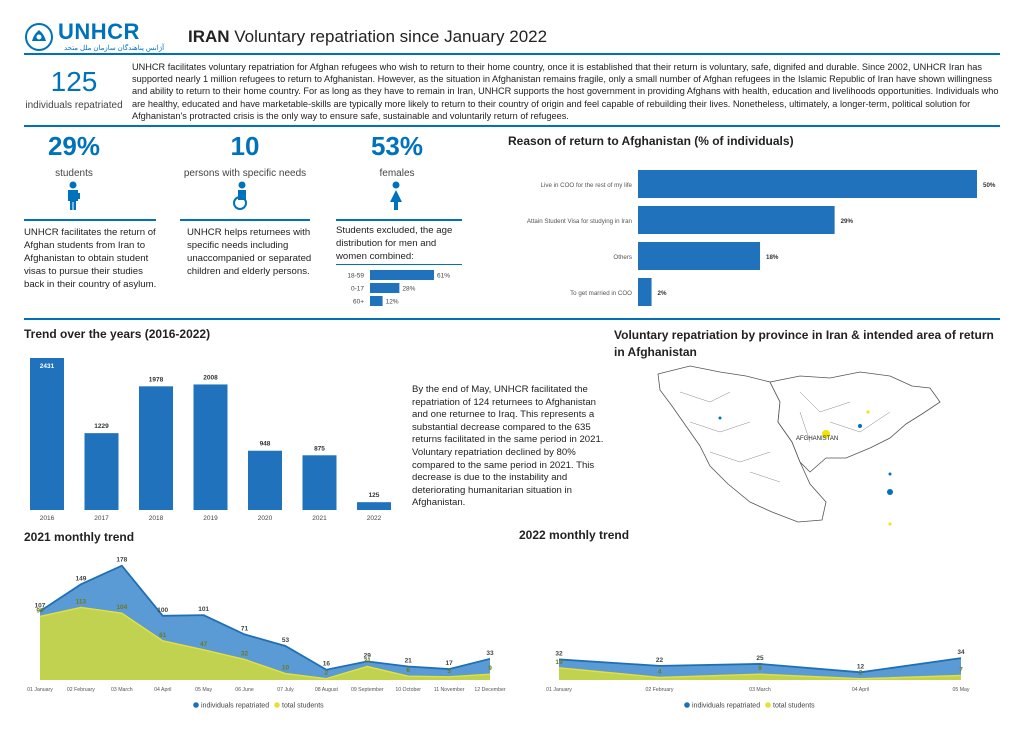 The image size is (1024, 732). Describe the element at coordinates (760, 658) in the screenshot. I see `point-label-repatriated: 25` at that location.